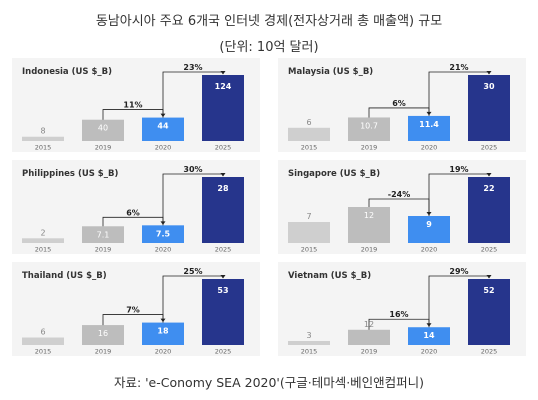 The image size is (538, 400). What do you see at coordinates (429, 335) in the screenshot?
I see `value-label: 14` at bounding box center [429, 335].